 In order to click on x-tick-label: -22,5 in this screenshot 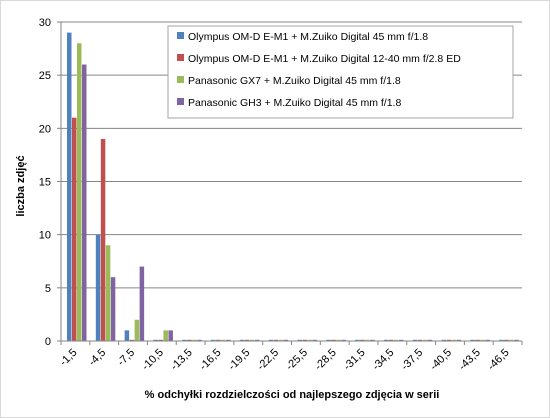, I will do `click(268, 360)`.